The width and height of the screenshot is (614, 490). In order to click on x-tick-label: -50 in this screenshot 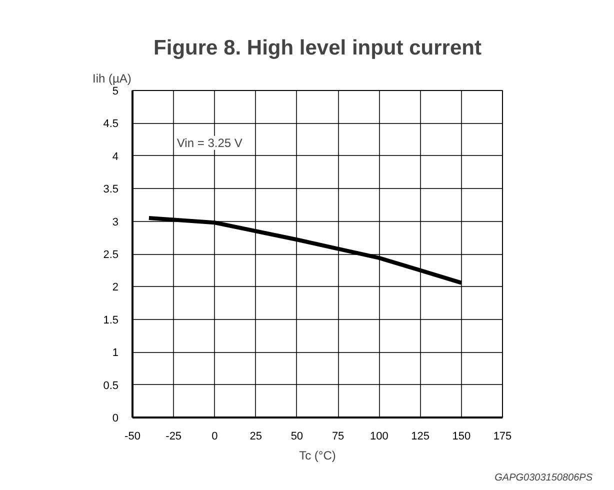, I will do `click(132, 436)`.